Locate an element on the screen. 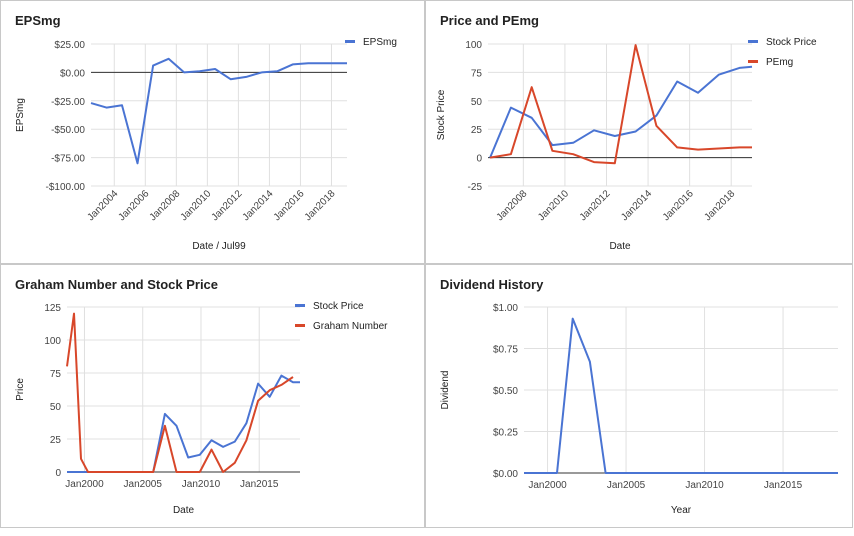 This screenshot has height=536, width=854. dividend-x-tick-label: Jan2005 is located at coordinates (626, 485).